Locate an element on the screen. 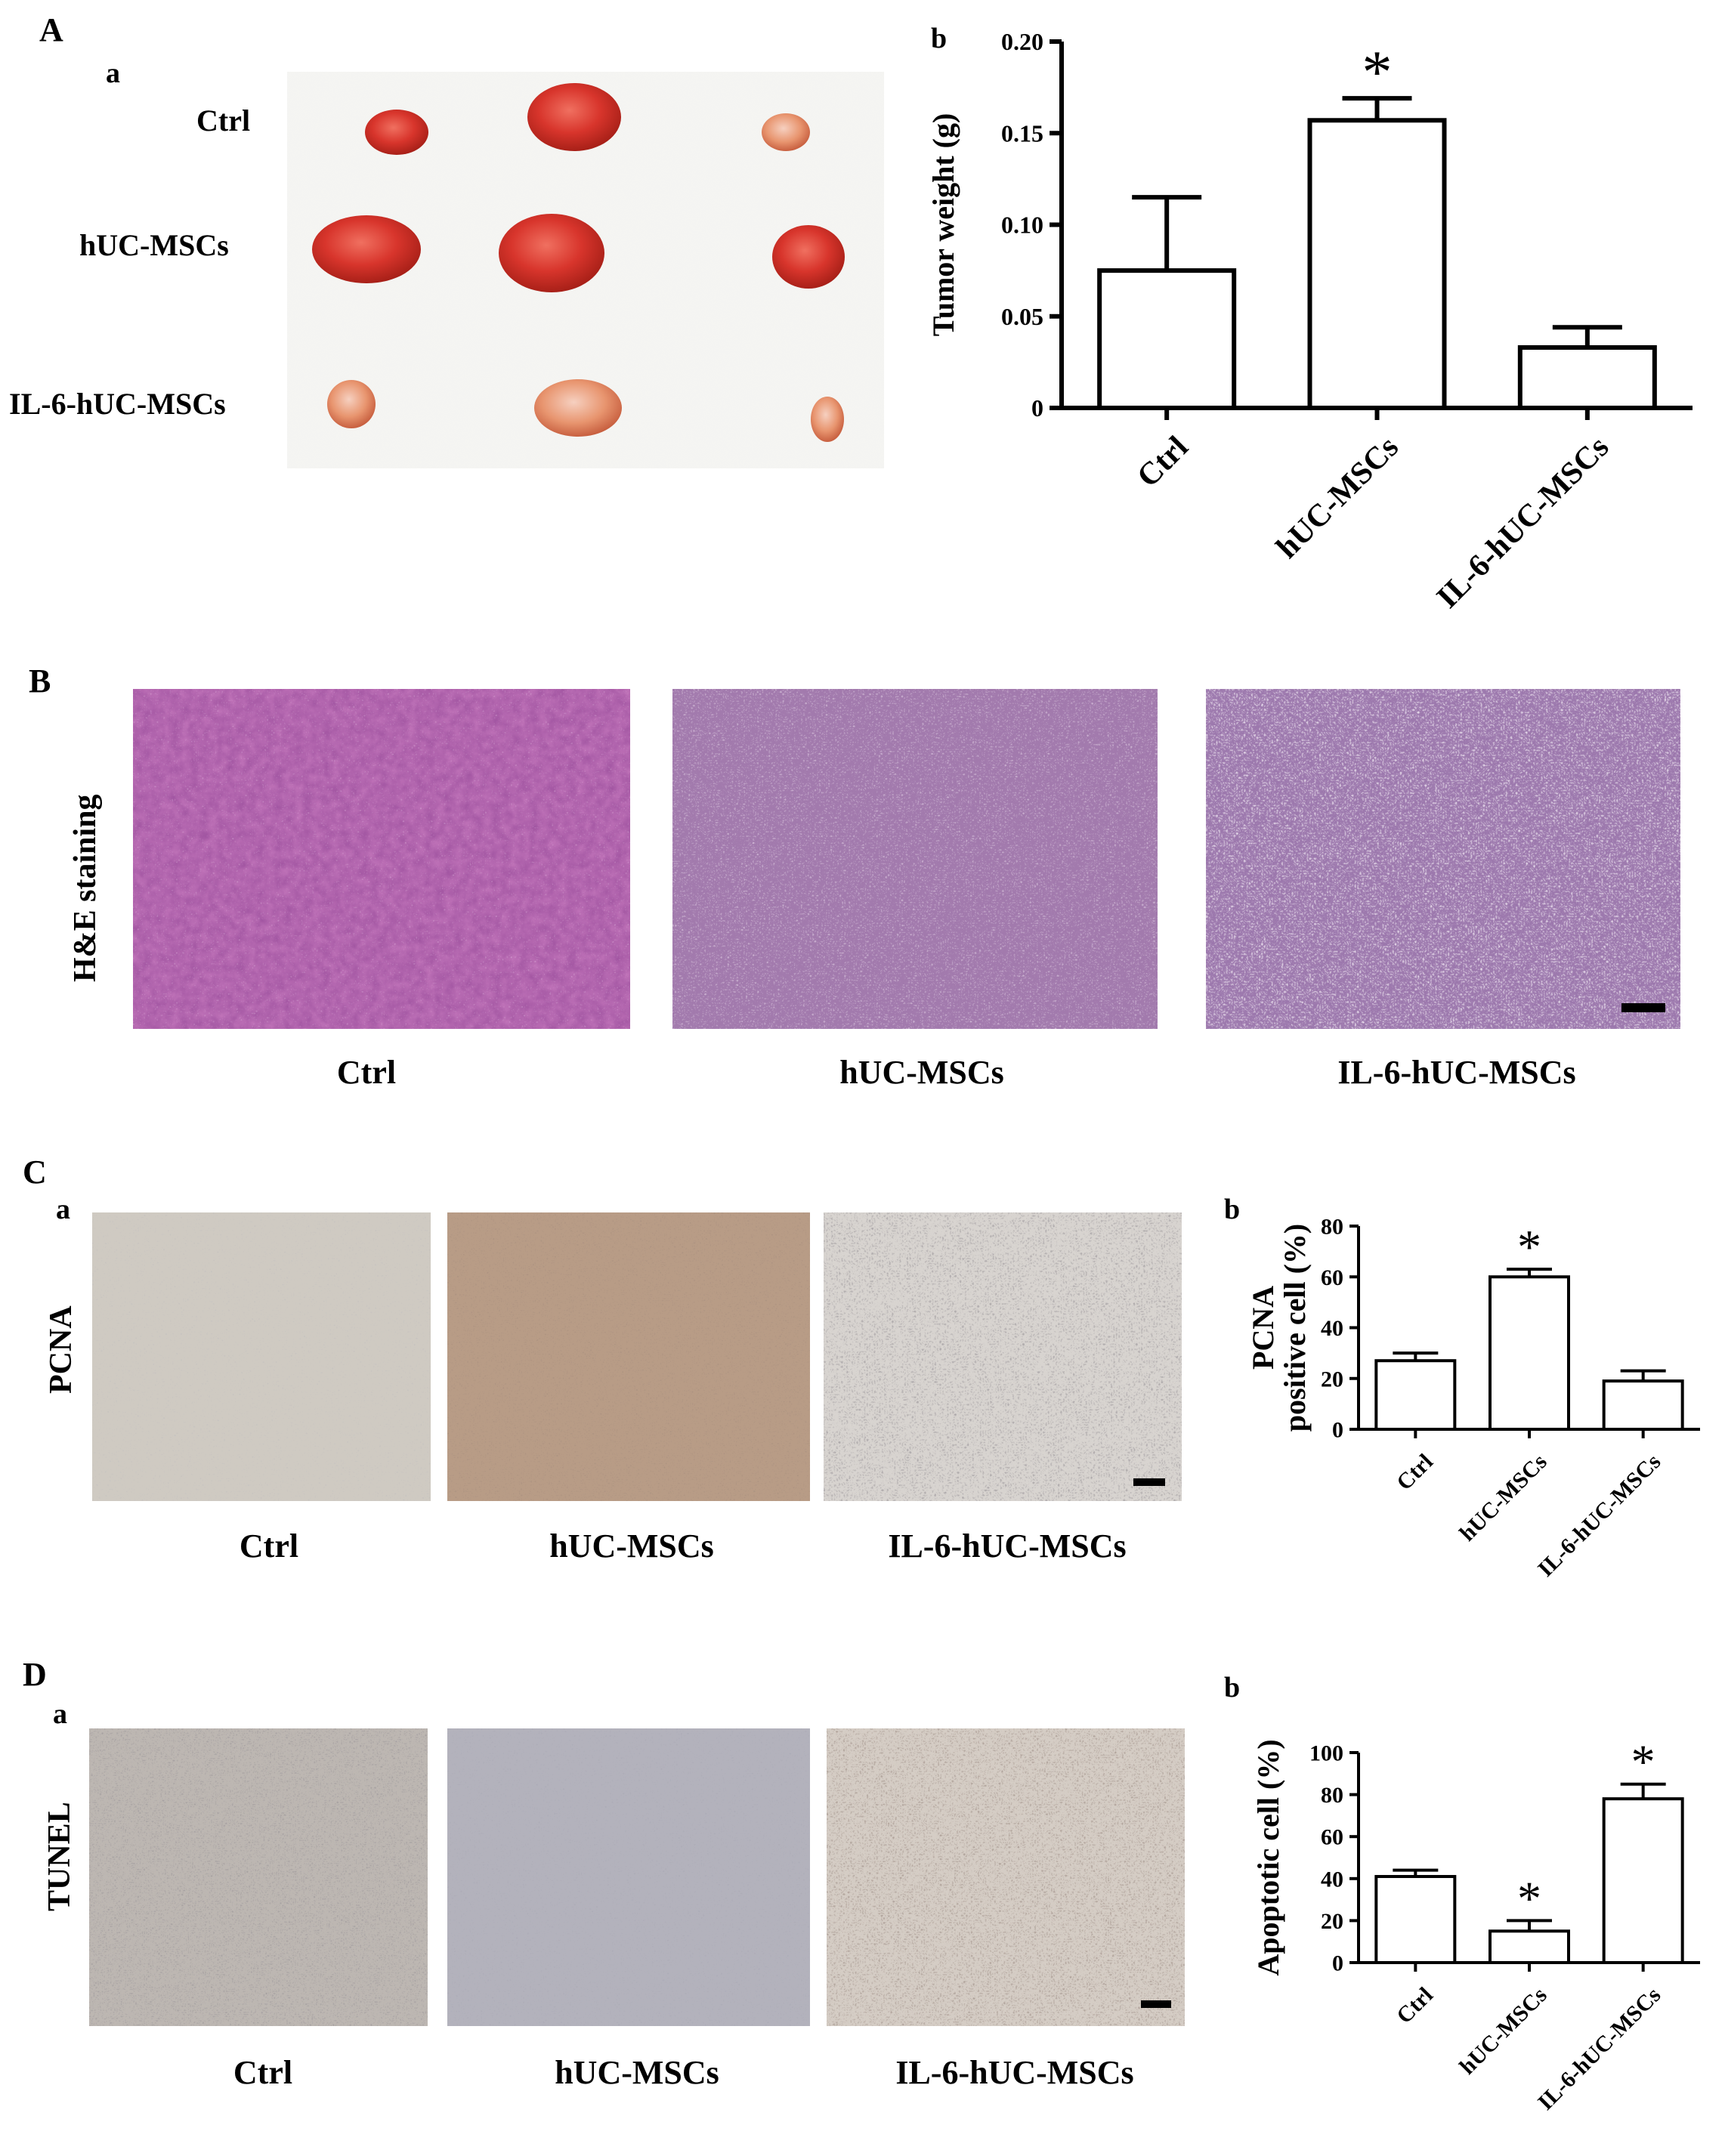 The width and height of the screenshot is (1725, 2156). y-axis-label: positive cell (%) is located at coordinates (1295, 1328).